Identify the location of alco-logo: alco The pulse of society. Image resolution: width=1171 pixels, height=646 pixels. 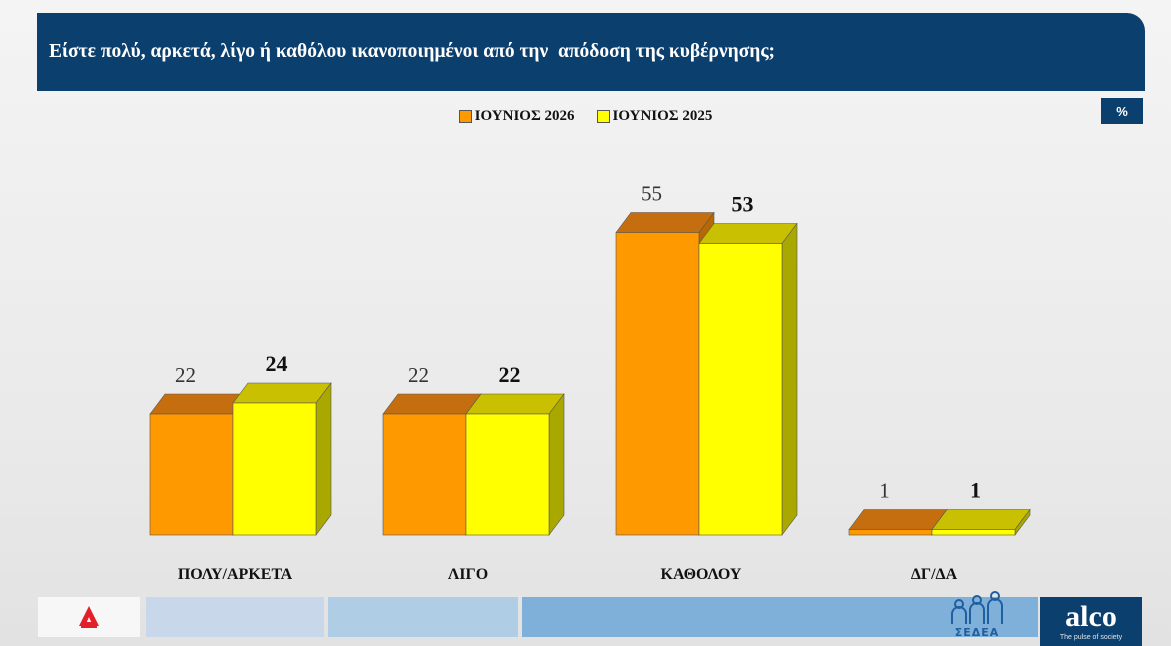
(1091, 621).